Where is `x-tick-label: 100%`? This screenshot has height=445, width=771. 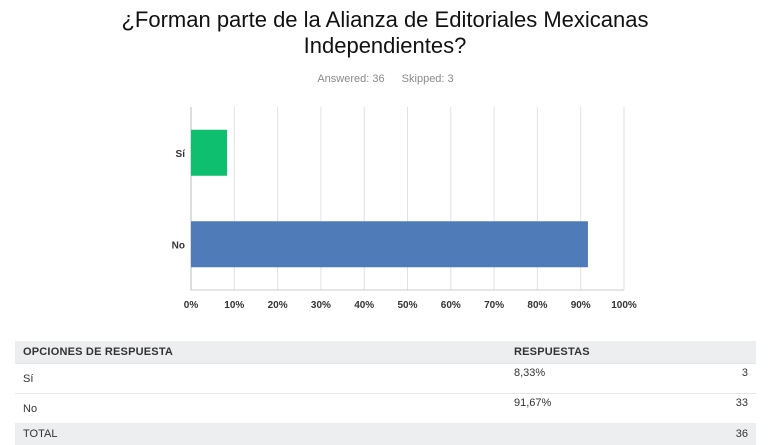 x-tick-label: 100% is located at coordinates (624, 305).